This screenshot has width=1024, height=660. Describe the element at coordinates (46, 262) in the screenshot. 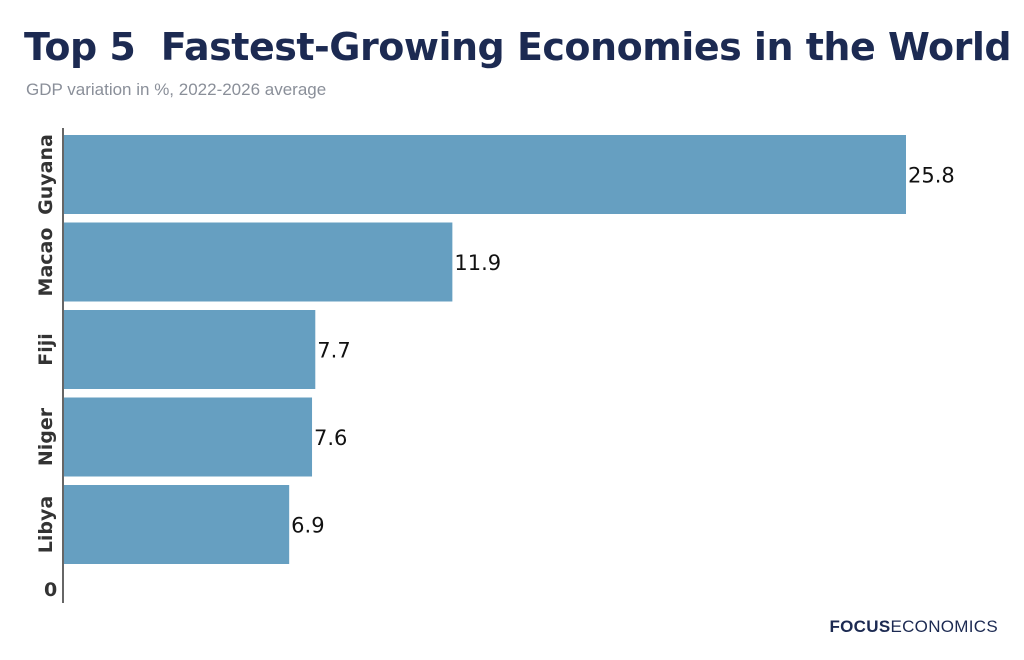

I see `category-label-macao: Macao` at that location.